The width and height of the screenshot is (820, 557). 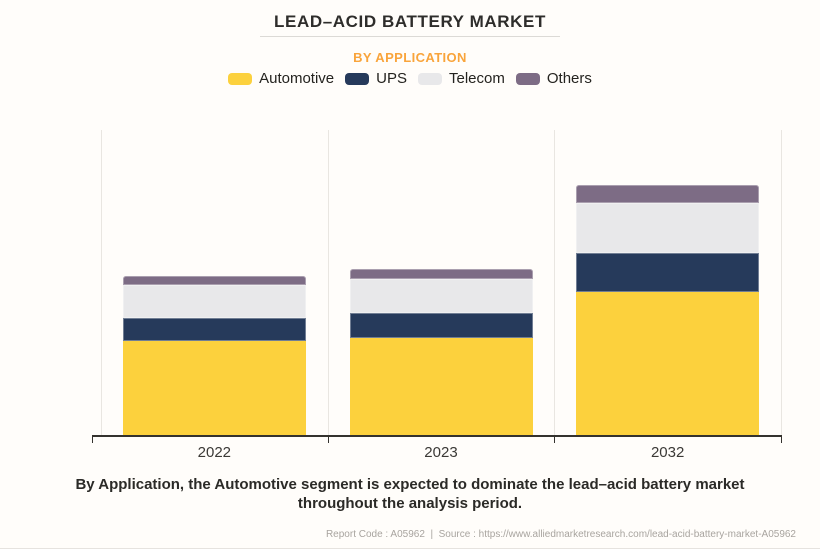 What do you see at coordinates (214, 388) in the screenshot?
I see `bar-segment-automotive-2022` at bounding box center [214, 388].